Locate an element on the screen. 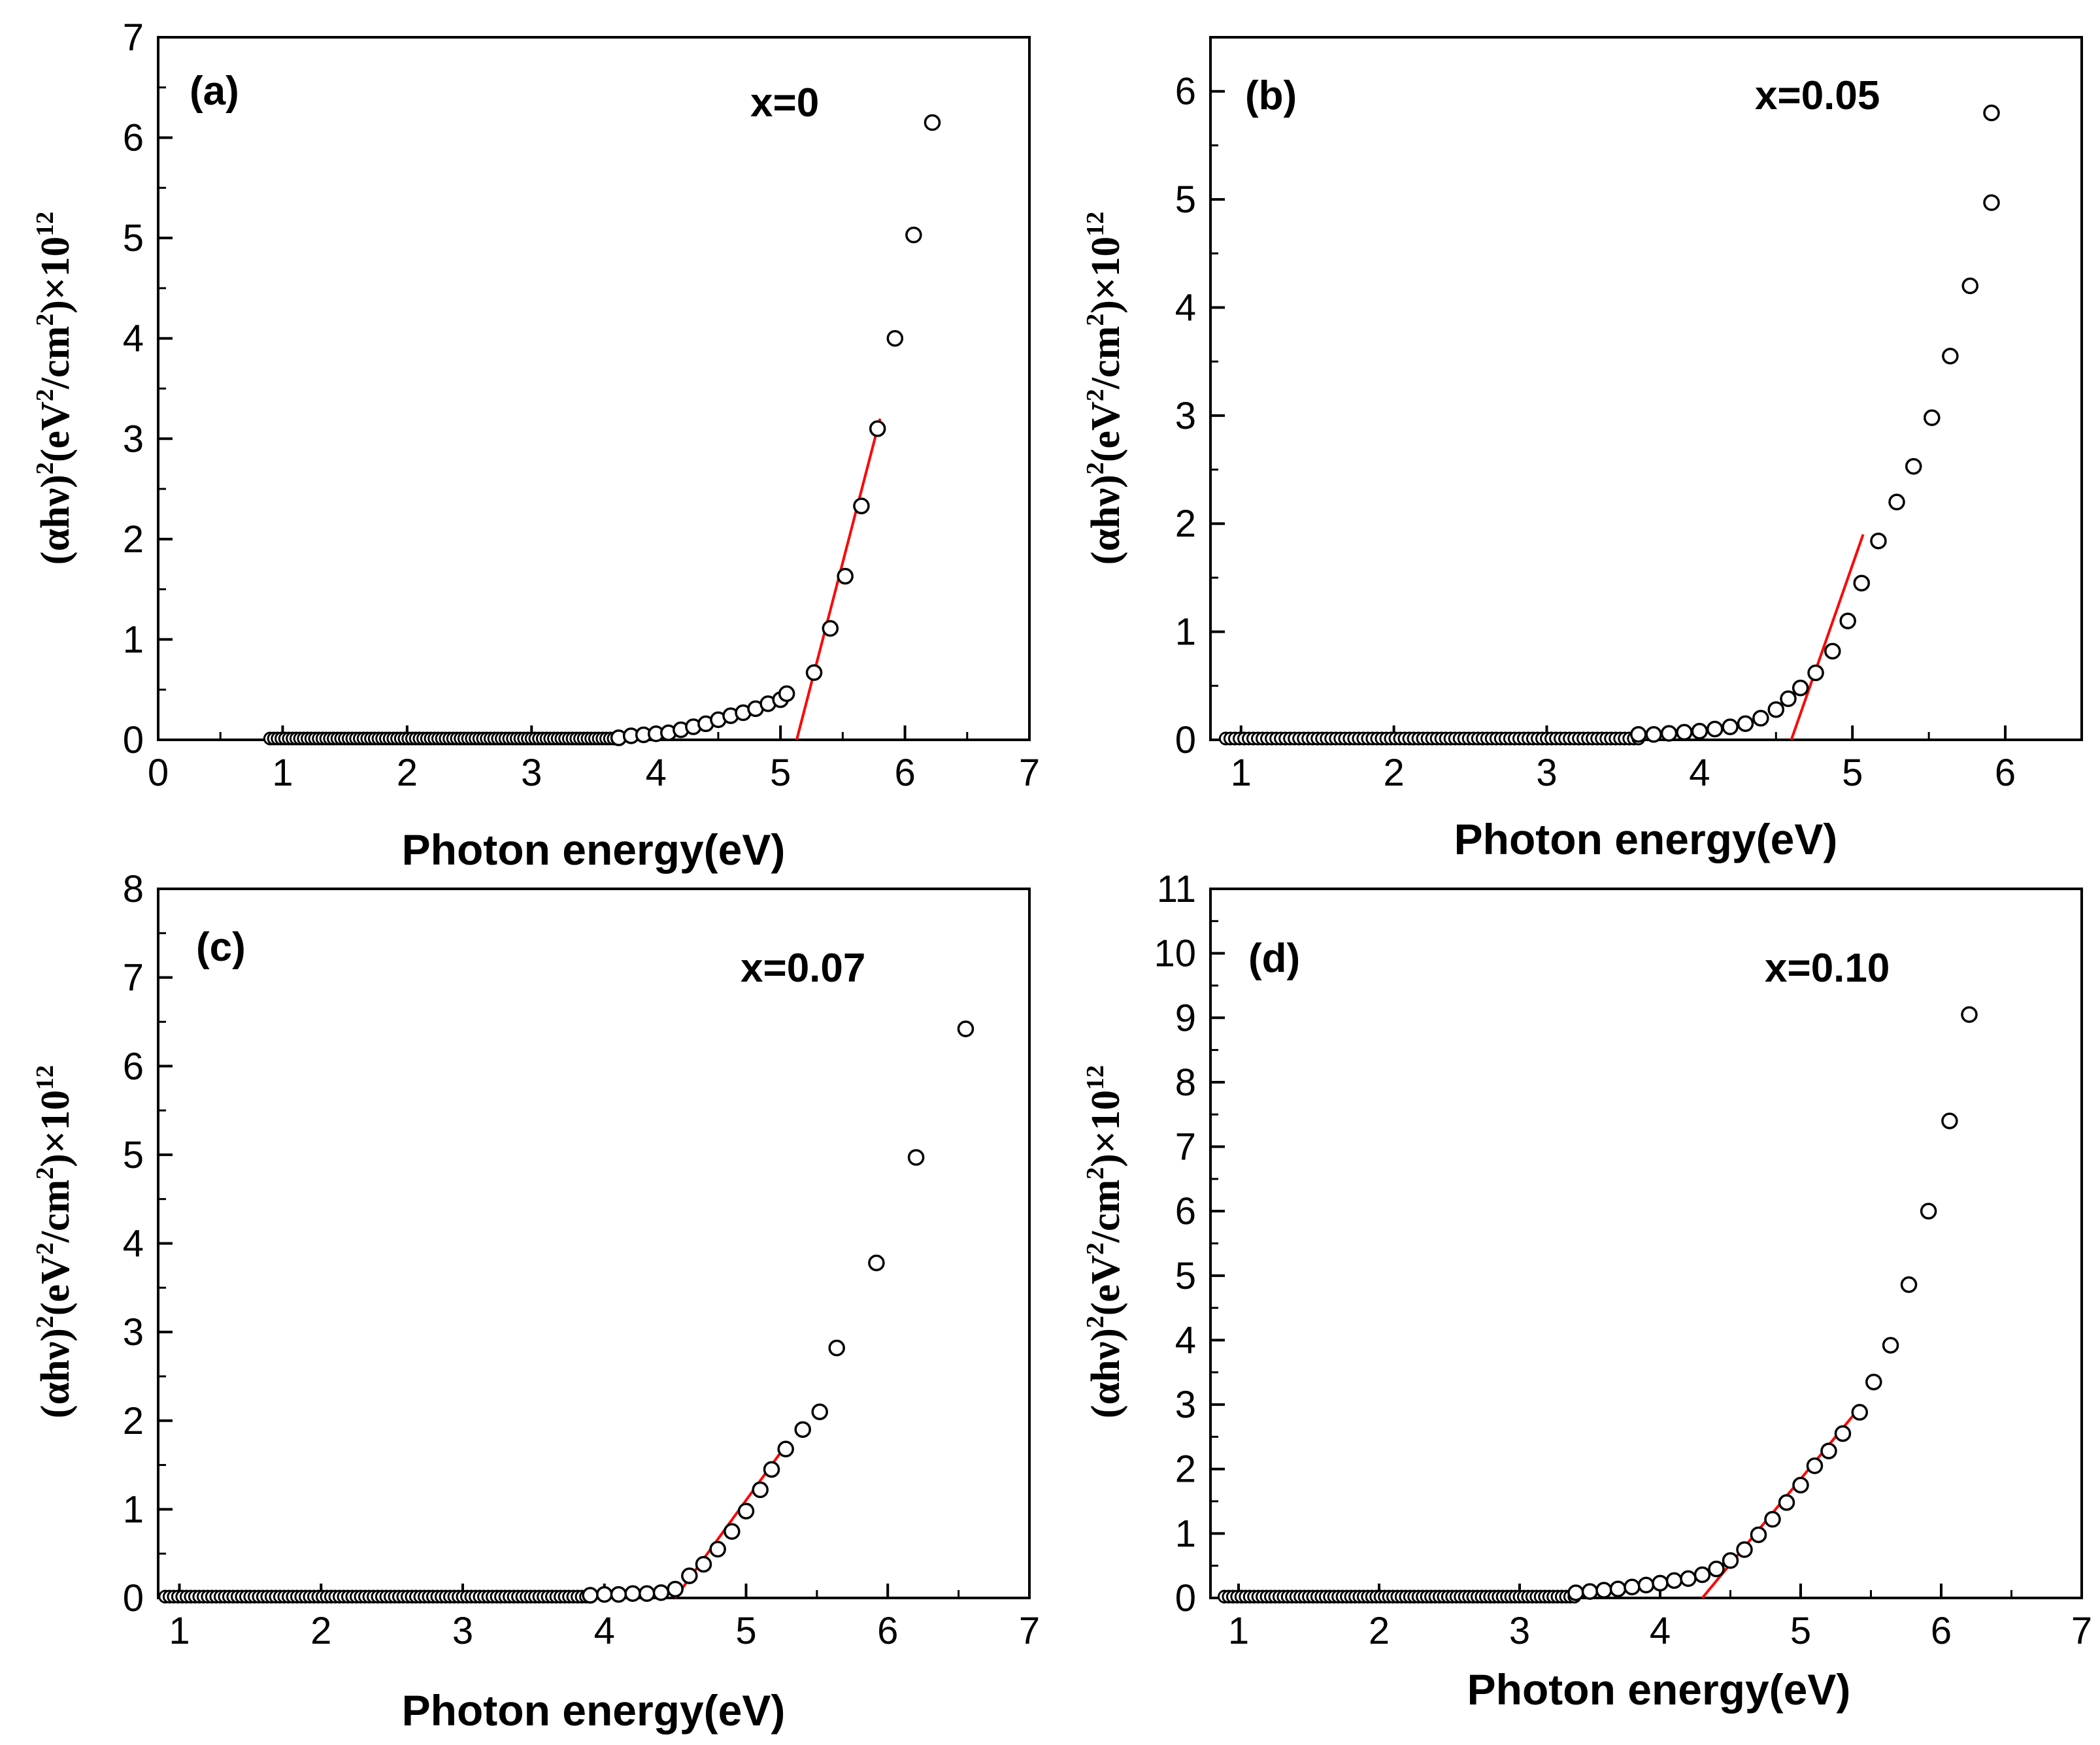 Image resolution: width=2100 pixels, height=1745 pixels. y-tick-label: 10 is located at coordinates (1175, 954).